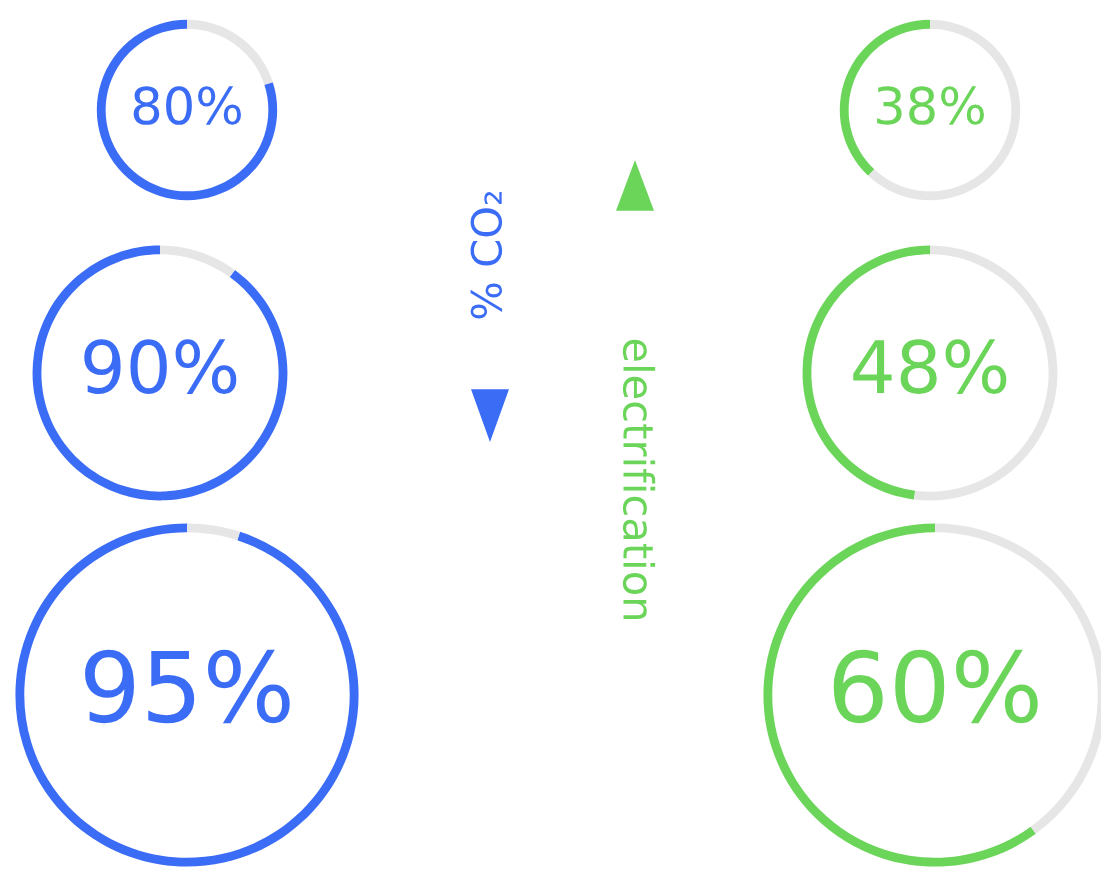 This screenshot has height=885, width=1101. I want to click on text: % CO₂, so click(486, 255).